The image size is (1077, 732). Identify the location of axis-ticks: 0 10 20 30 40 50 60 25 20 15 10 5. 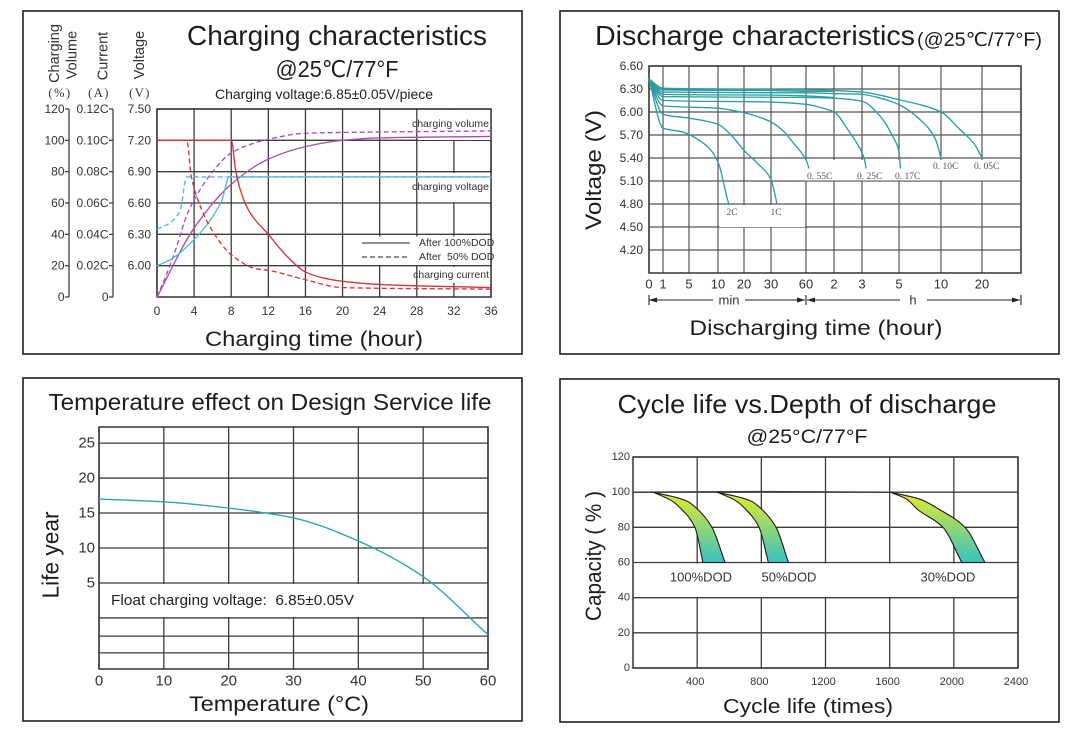
(287, 562).